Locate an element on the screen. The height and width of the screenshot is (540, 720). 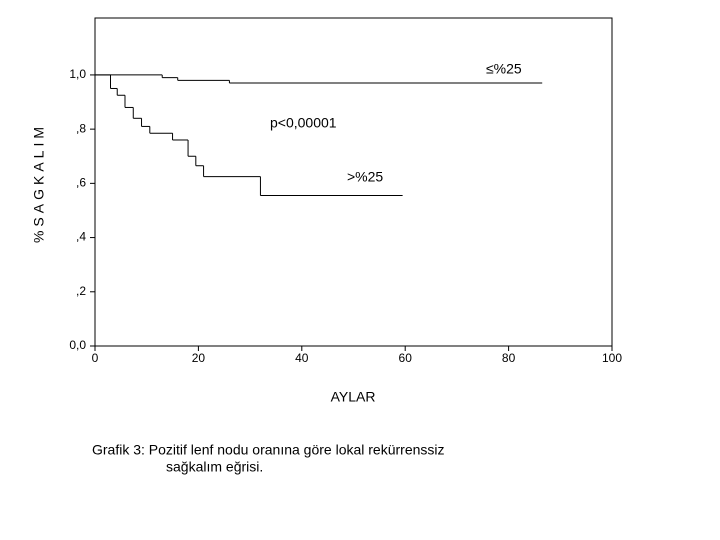
x-tick-label: 100 is located at coordinates (612, 358).